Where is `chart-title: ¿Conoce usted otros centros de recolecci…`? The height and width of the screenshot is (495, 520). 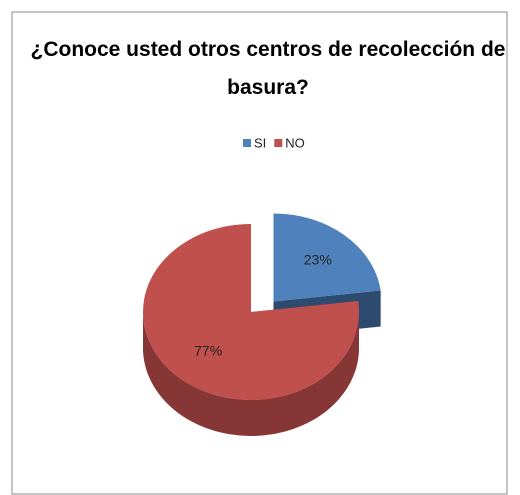
chart-title: ¿Conoce usted otros centros de recolecci… is located at coordinates (268, 68).